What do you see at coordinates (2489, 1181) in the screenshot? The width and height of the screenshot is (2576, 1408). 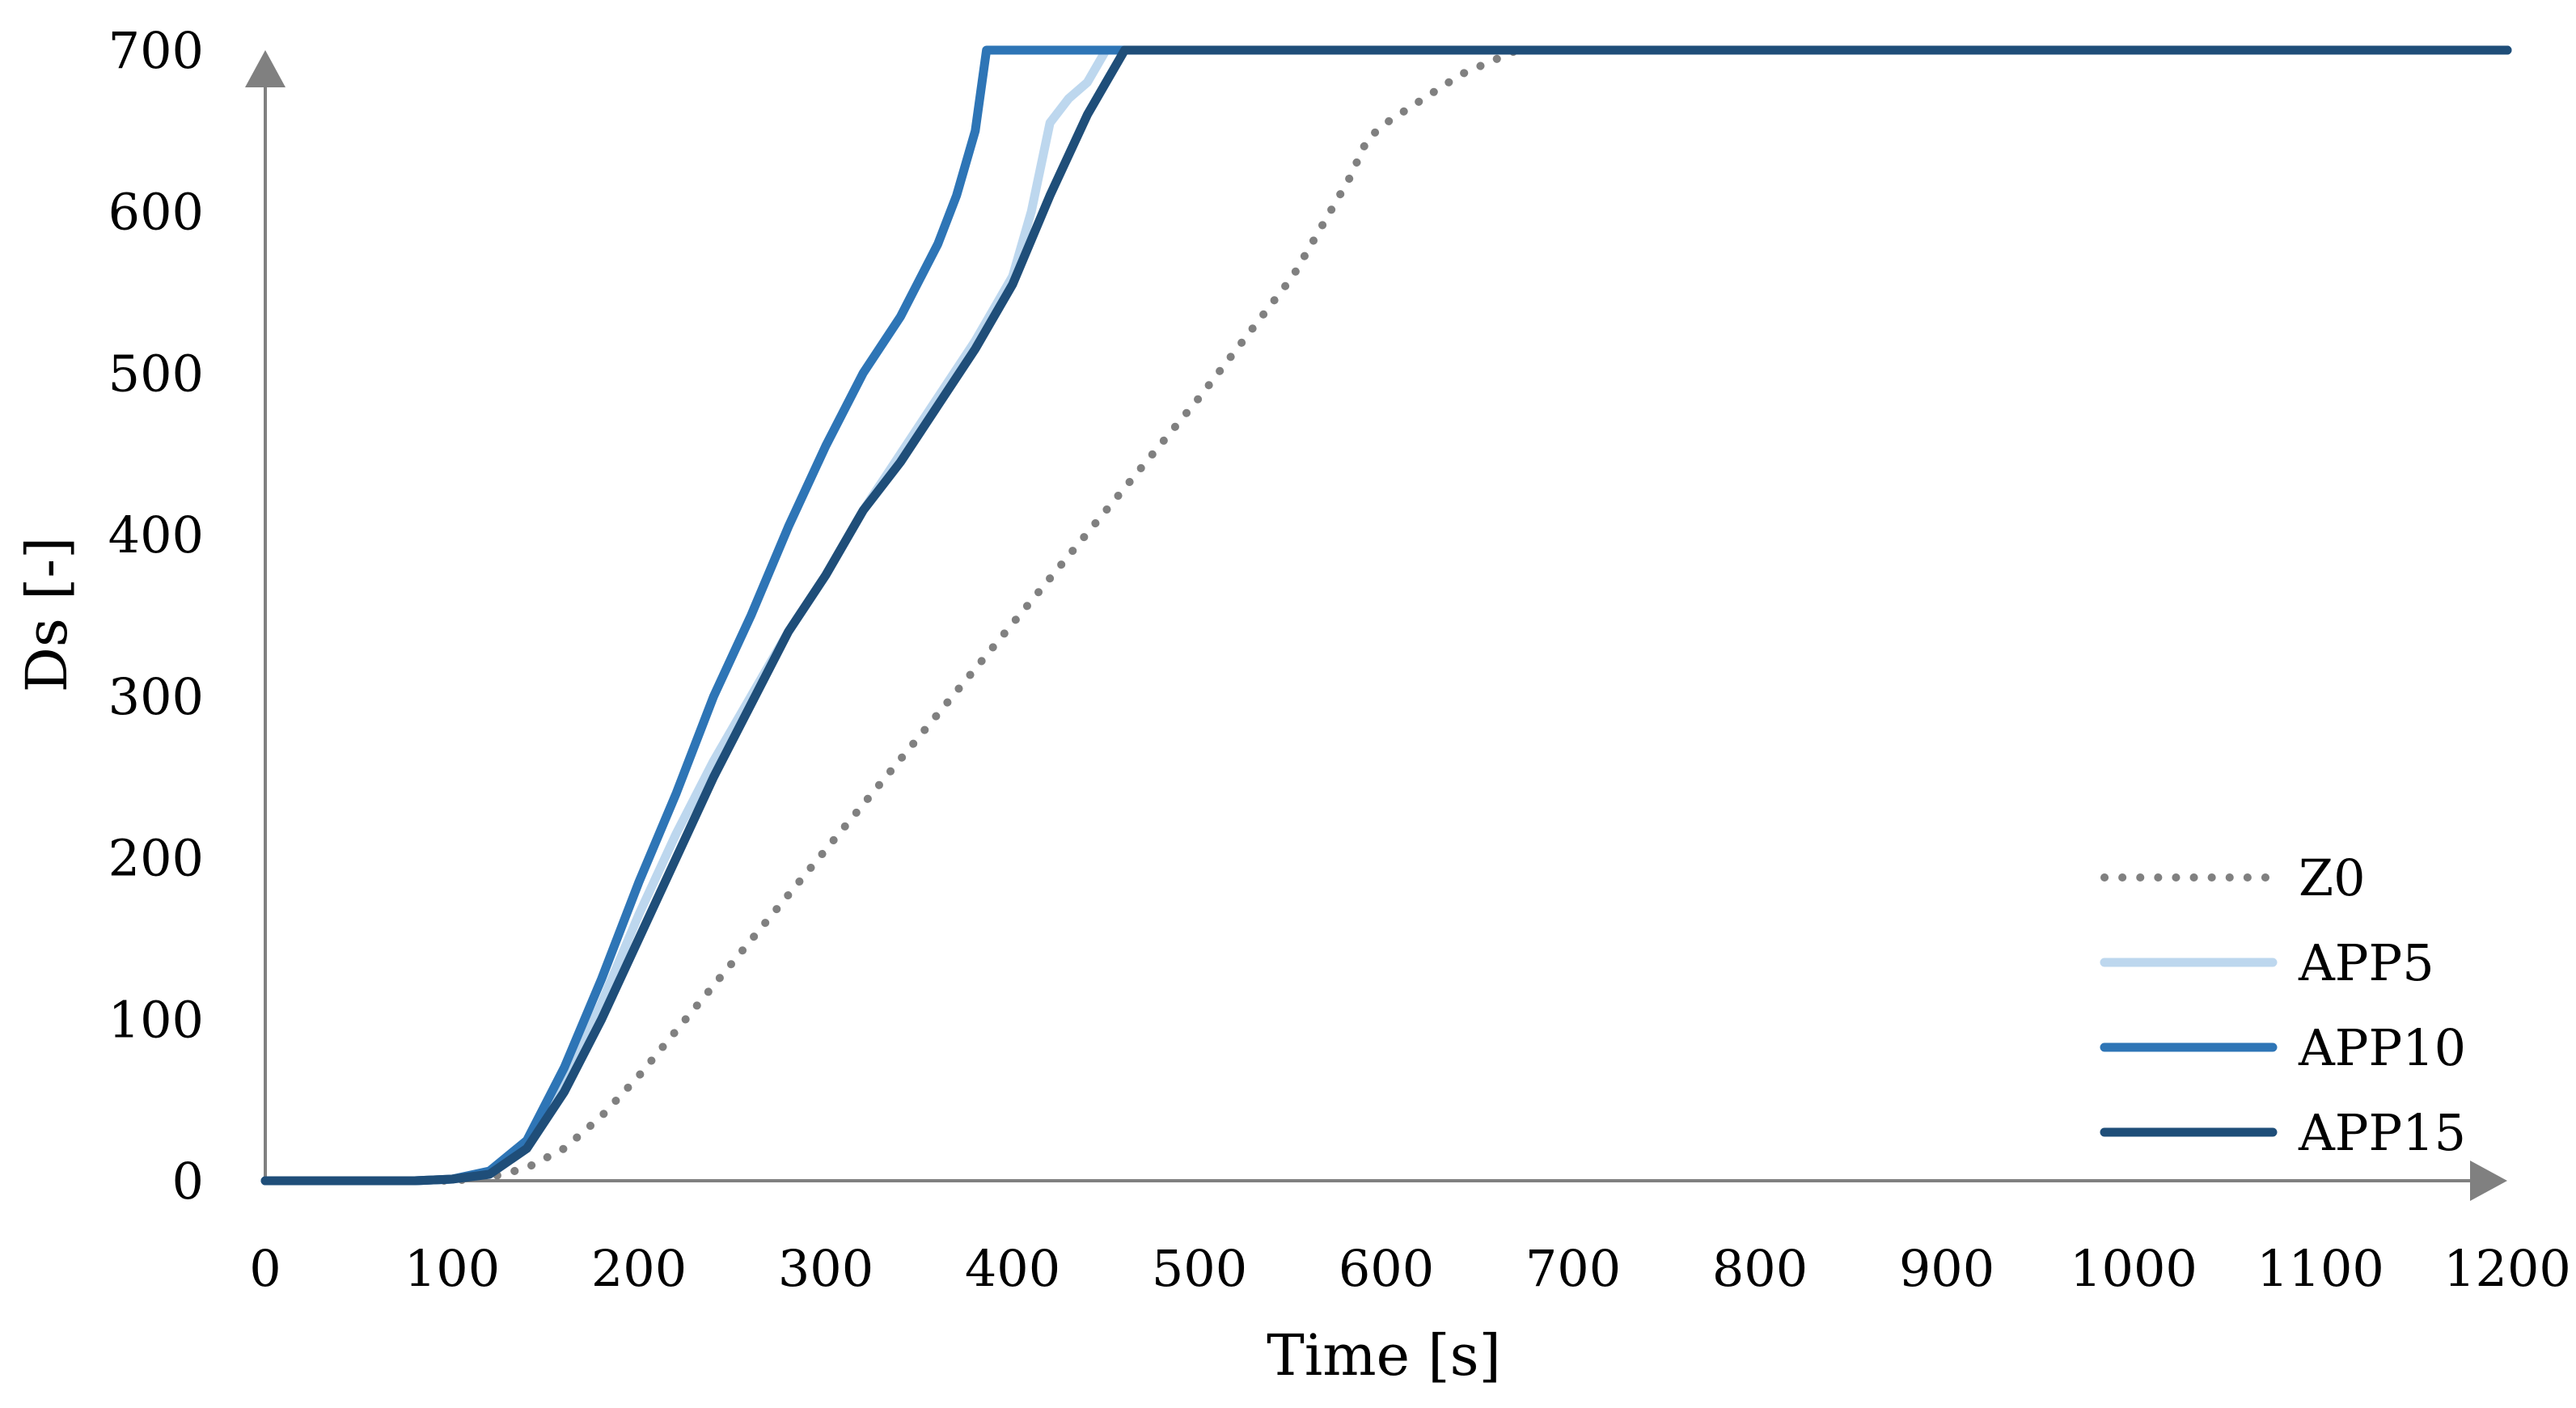 I see `x-axis-arrow` at bounding box center [2489, 1181].